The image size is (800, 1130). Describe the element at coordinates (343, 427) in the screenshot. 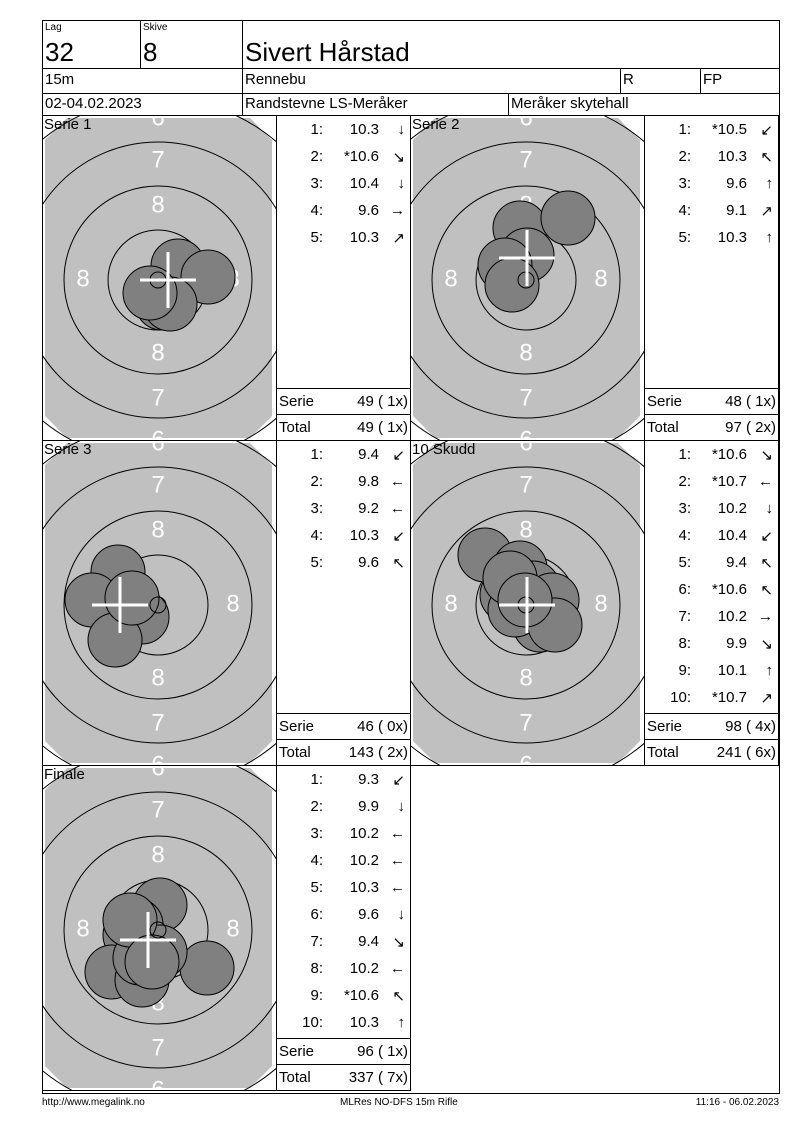

I see `total-summary: Total 49 ( 1x)` at that location.